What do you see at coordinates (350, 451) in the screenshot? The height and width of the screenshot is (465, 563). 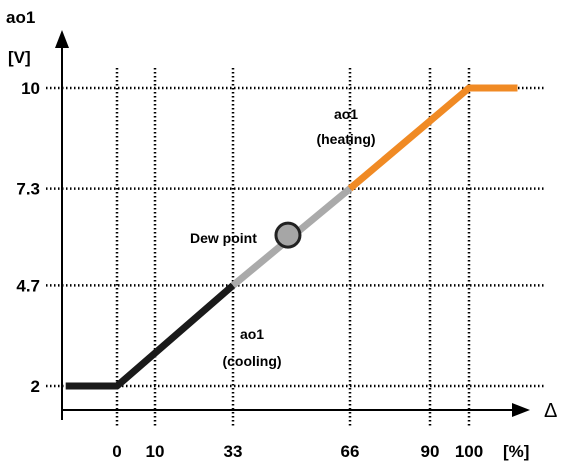 I see `x-tick-label-66: 66` at bounding box center [350, 451].